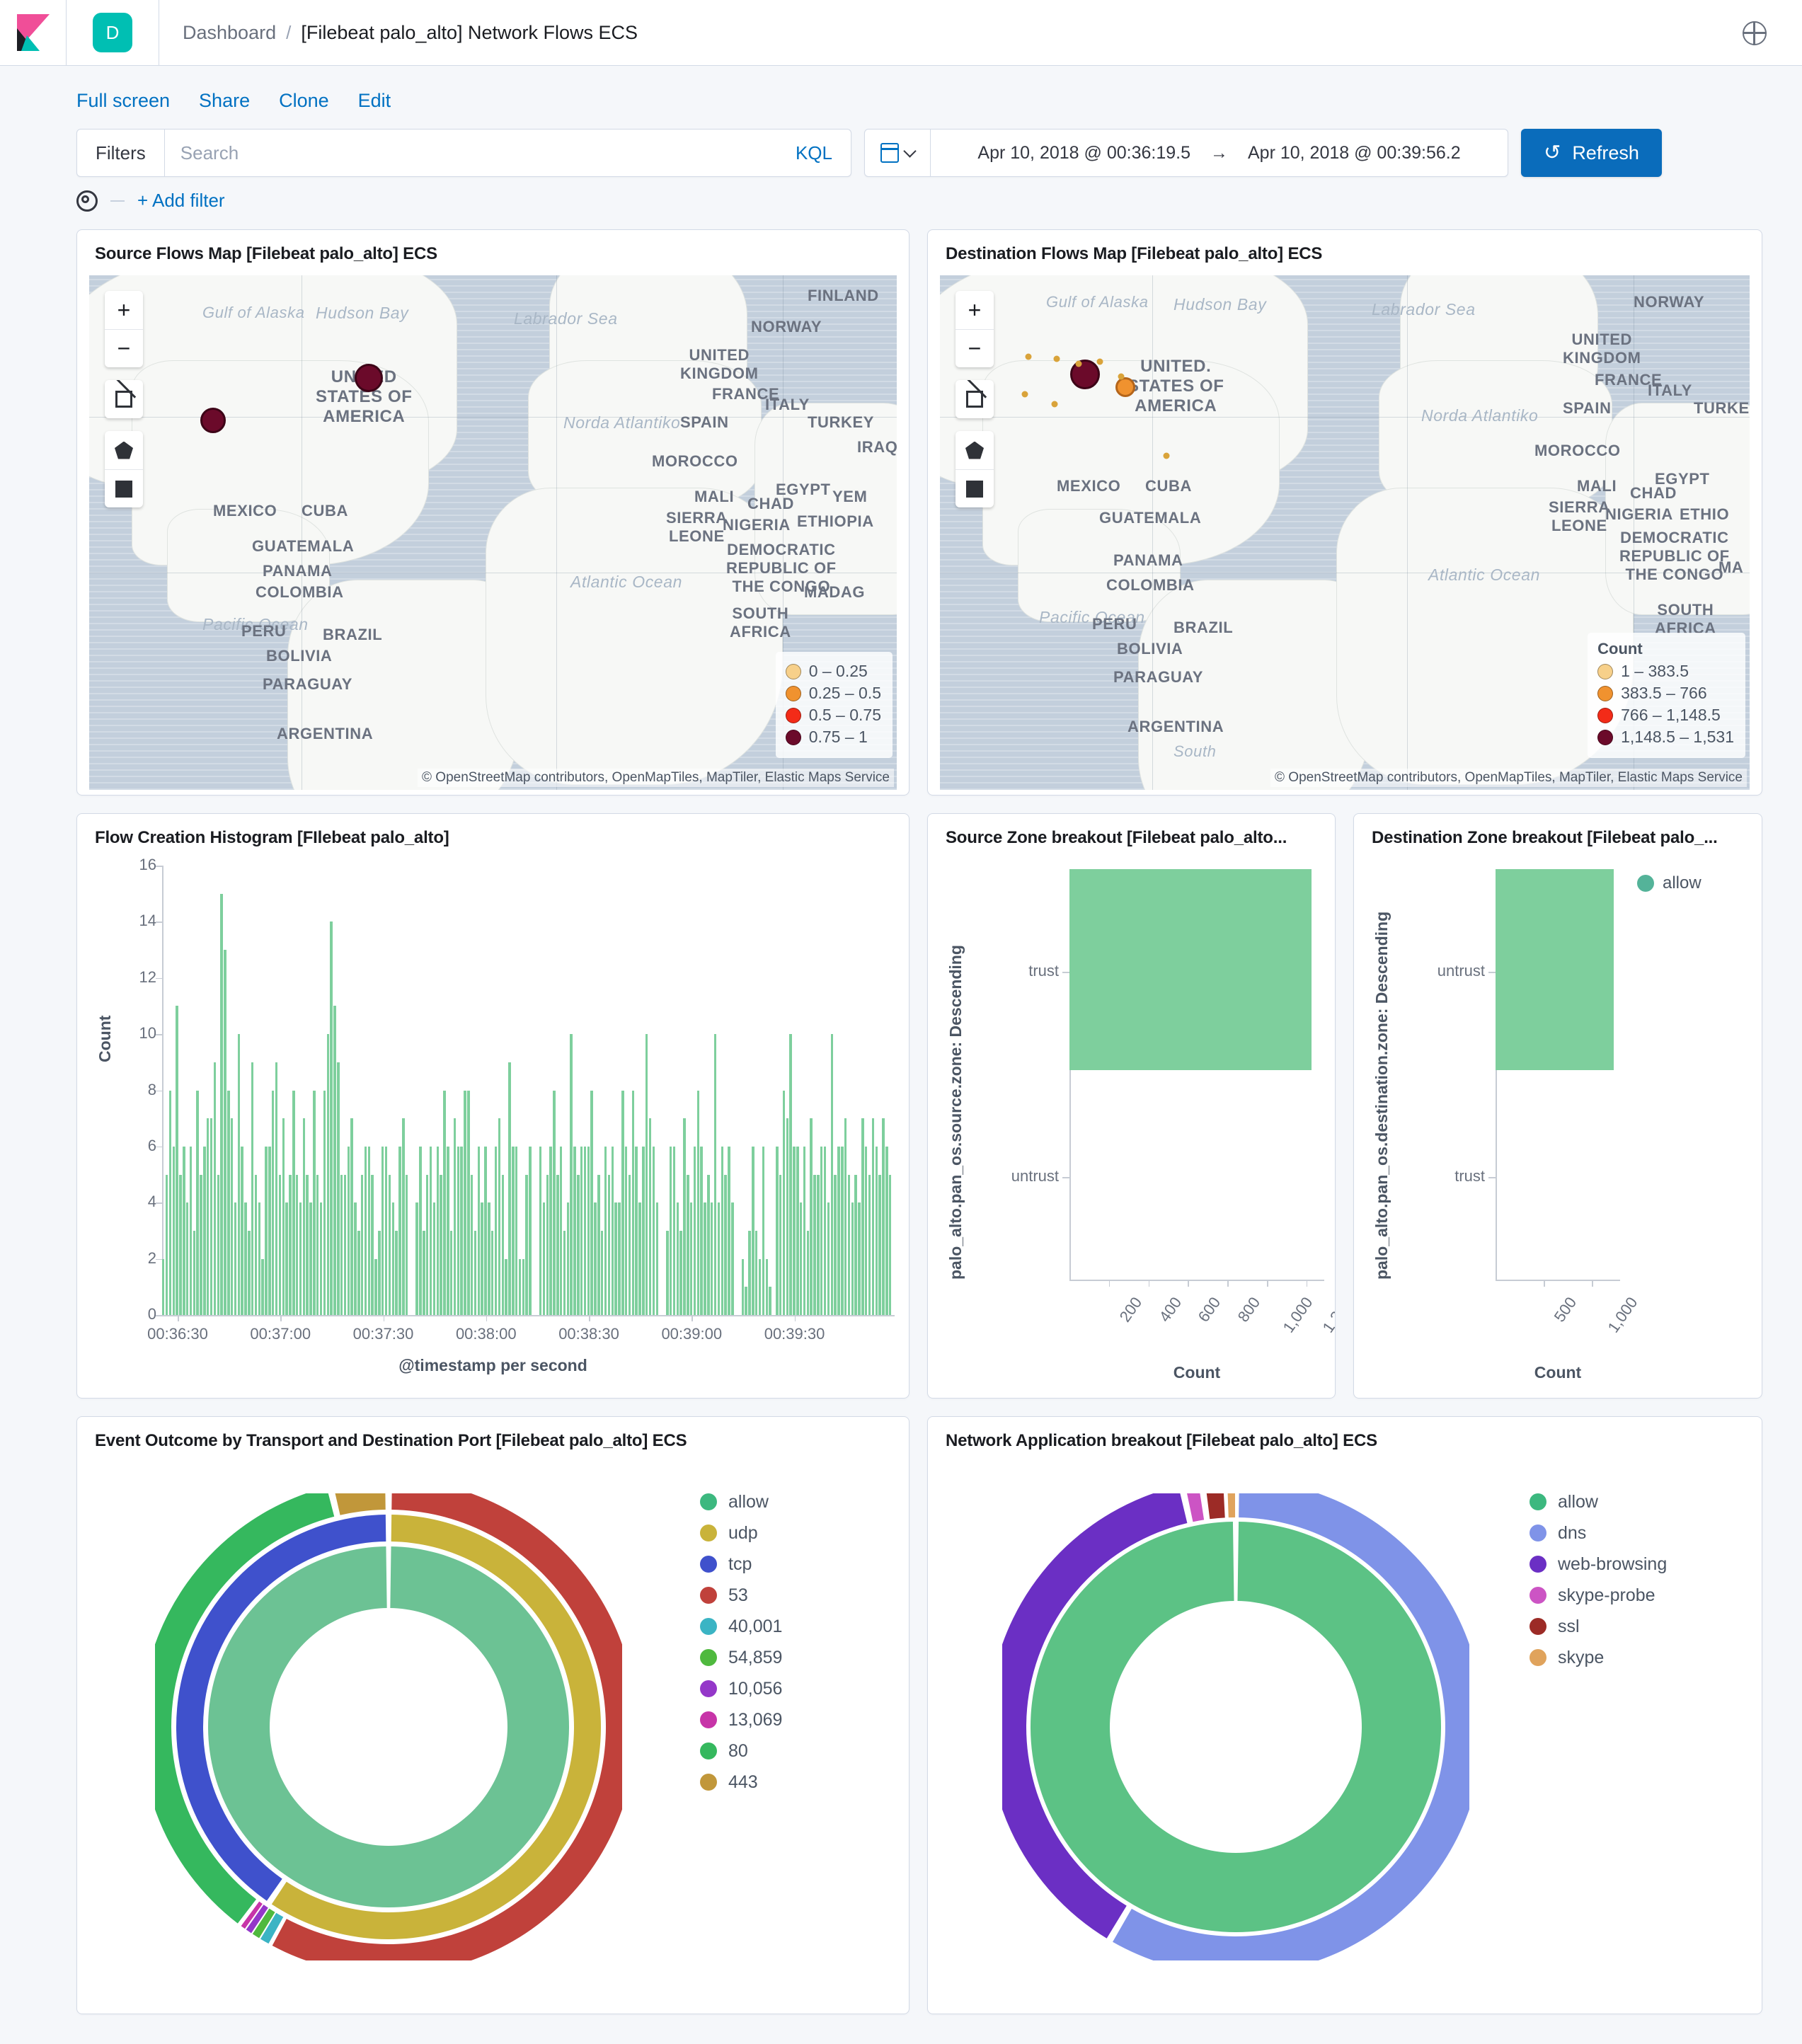  What do you see at coordinates (471, 153) in the screenshot?
I see `search-input` at bounding box center [471, 153].